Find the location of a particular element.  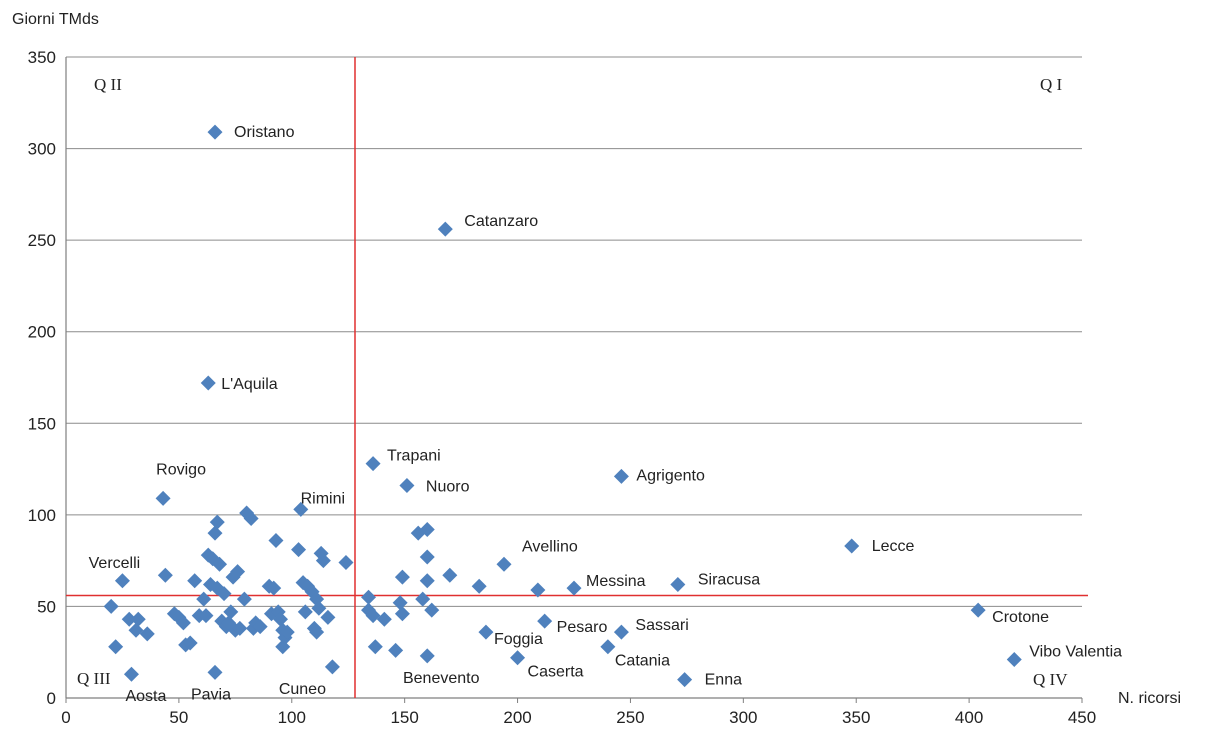

point-label: Siracusa is located at coordinates (729, 579).